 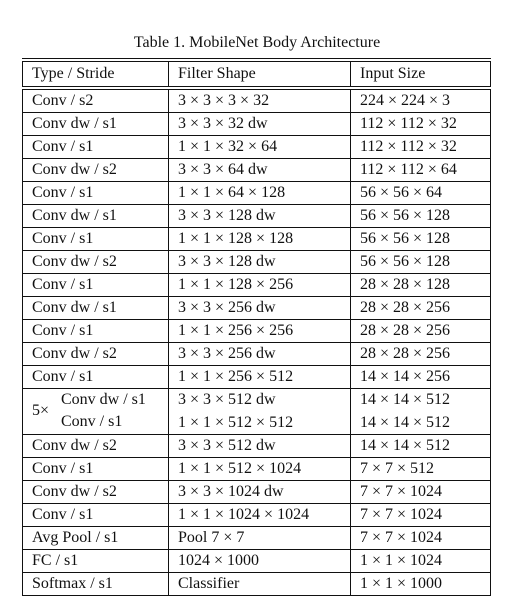 I want to click on header-type-stride: Type / Stride, so click(x=96, y=74).